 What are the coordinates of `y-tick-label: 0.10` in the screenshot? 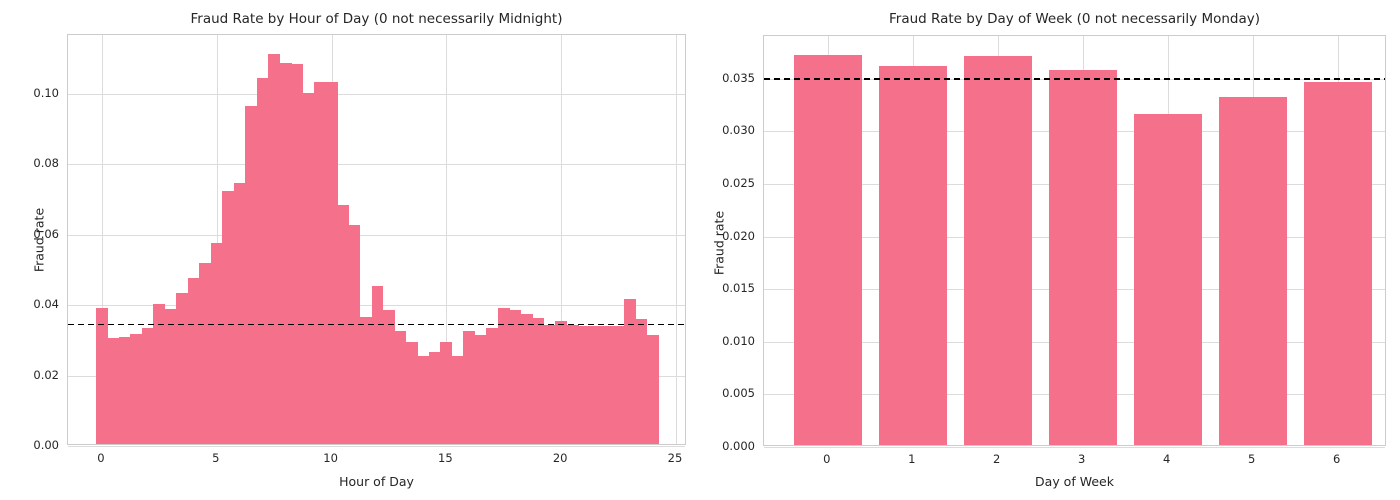 It's located at (46, 92).